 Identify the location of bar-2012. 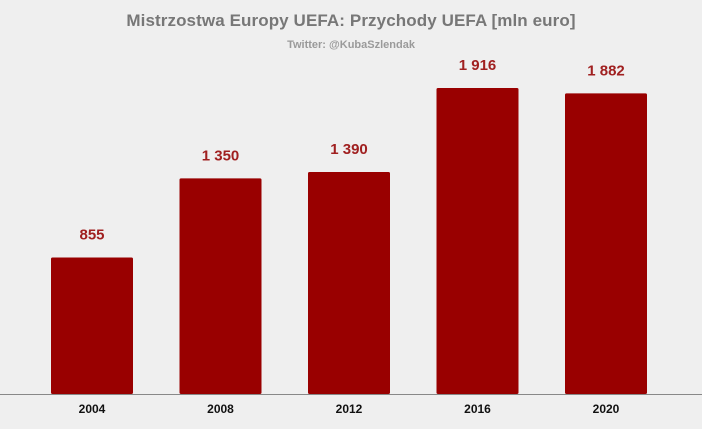
(349, 283).